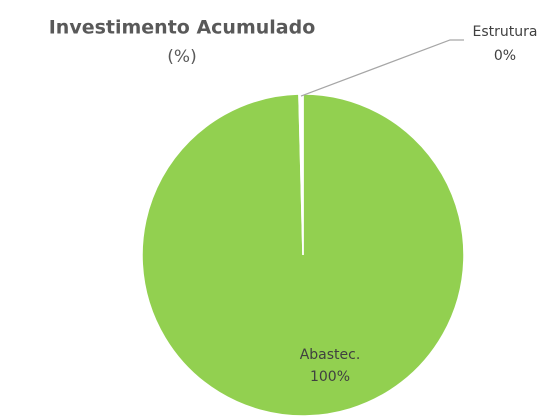 This screenshot has height=416, width=548. I want to click on data-label: Estrutura 0%, so click(505, 44).